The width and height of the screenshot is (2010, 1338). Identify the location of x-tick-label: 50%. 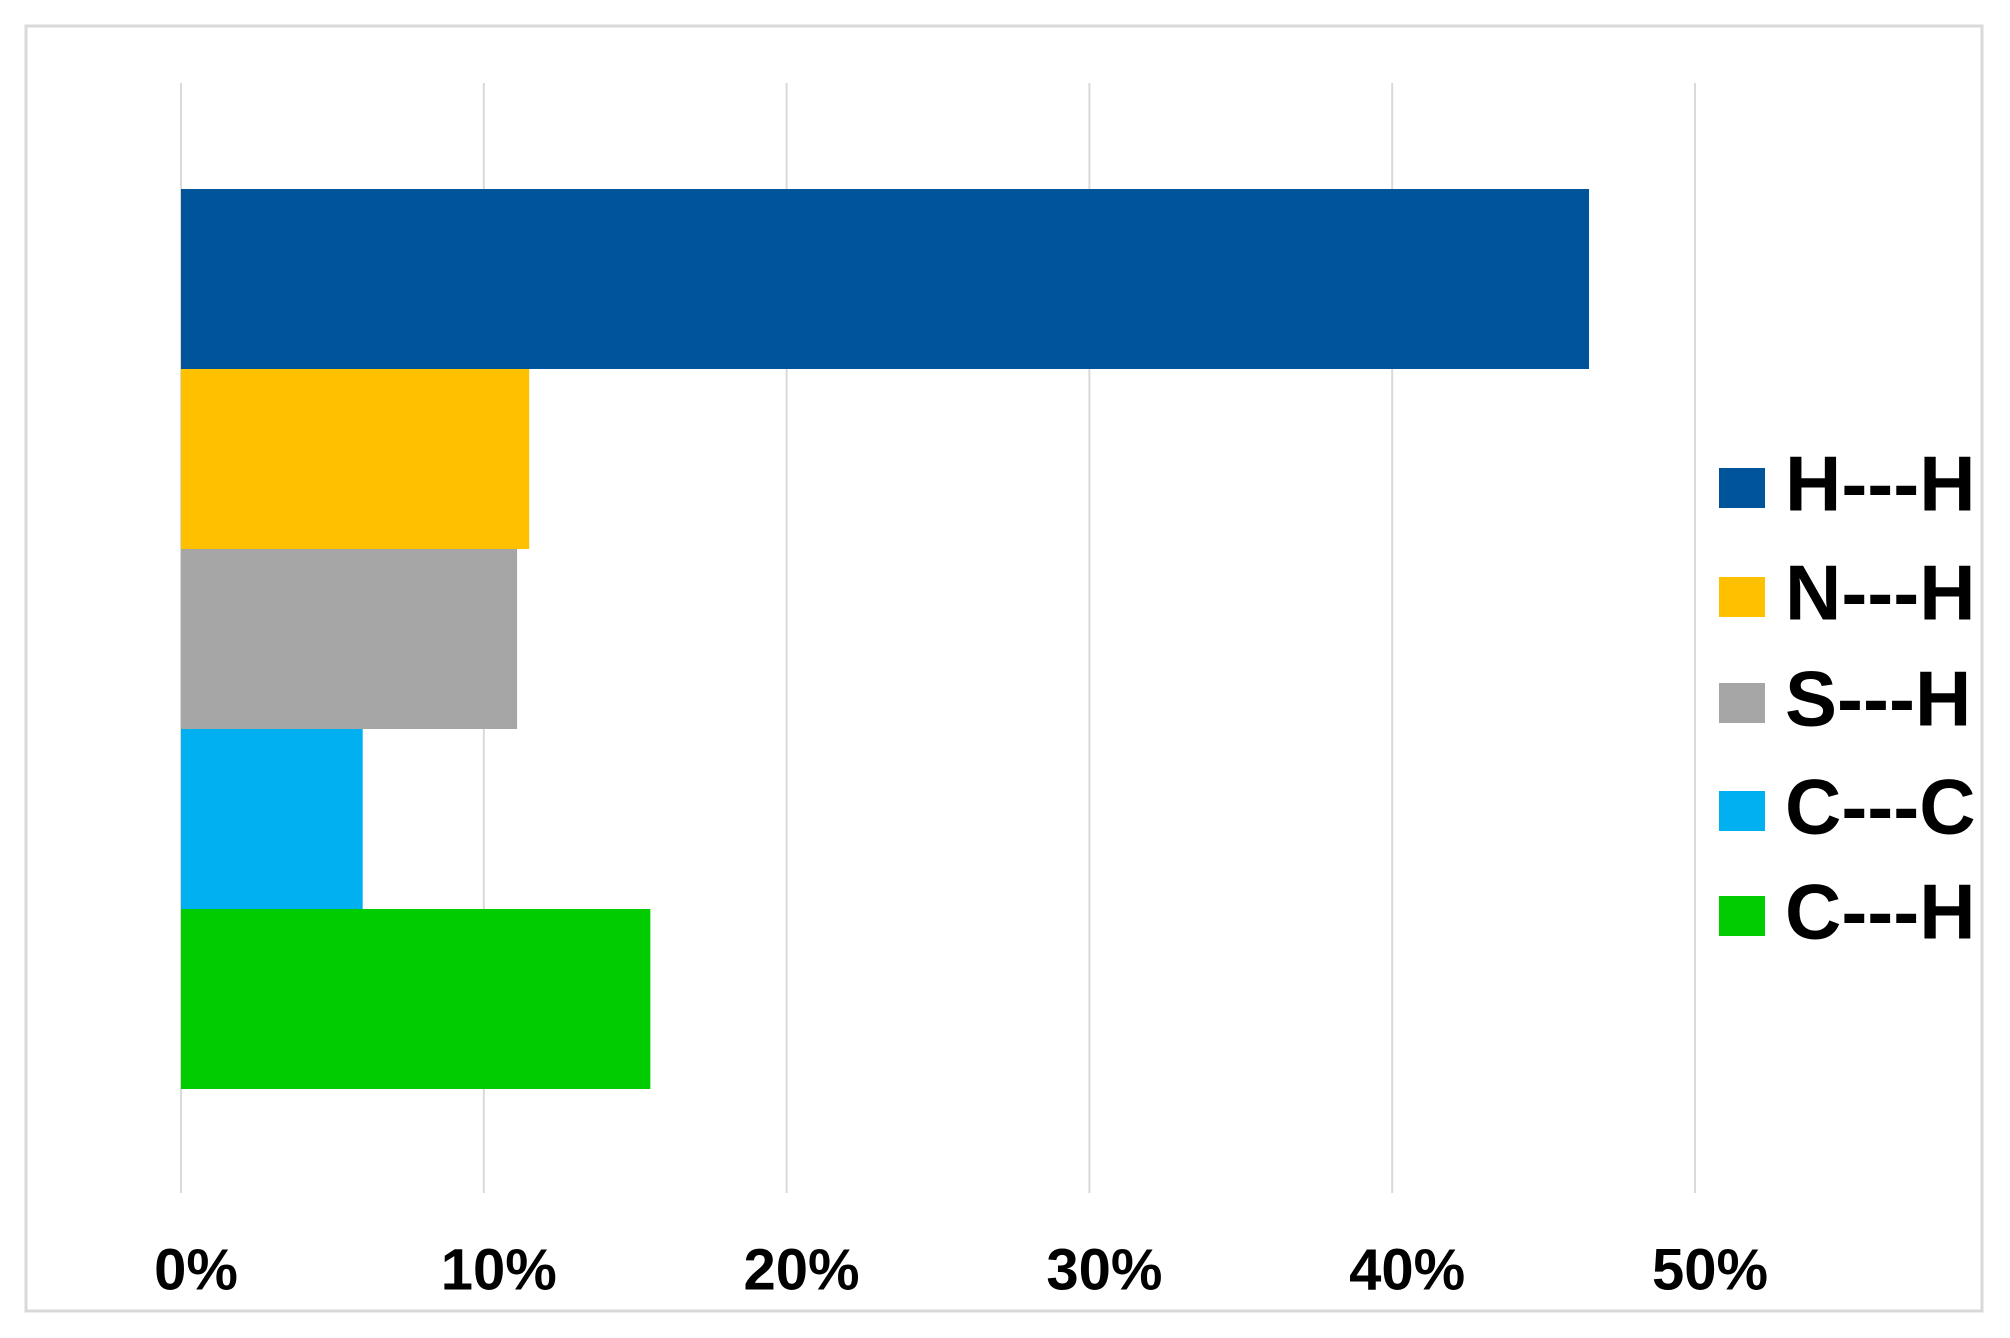
(1710, 1269).